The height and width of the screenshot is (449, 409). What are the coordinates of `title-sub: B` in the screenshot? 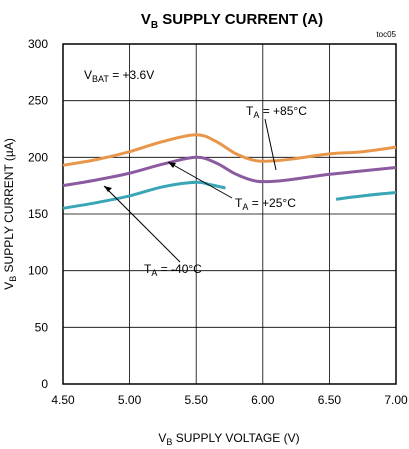 It's located at (154, 25).